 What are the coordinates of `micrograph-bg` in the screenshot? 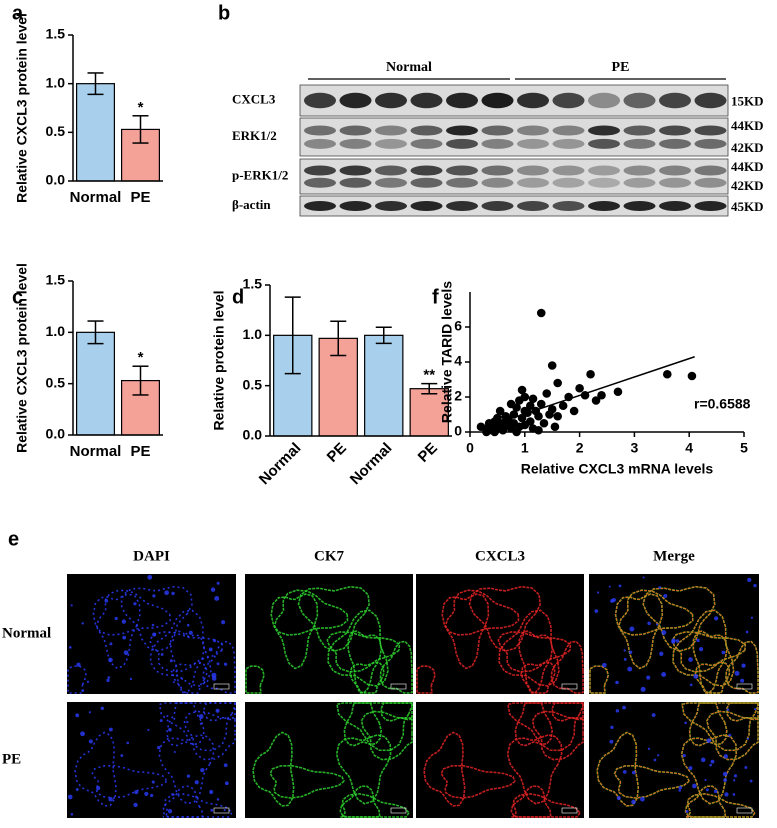 It's located at (329, 634).